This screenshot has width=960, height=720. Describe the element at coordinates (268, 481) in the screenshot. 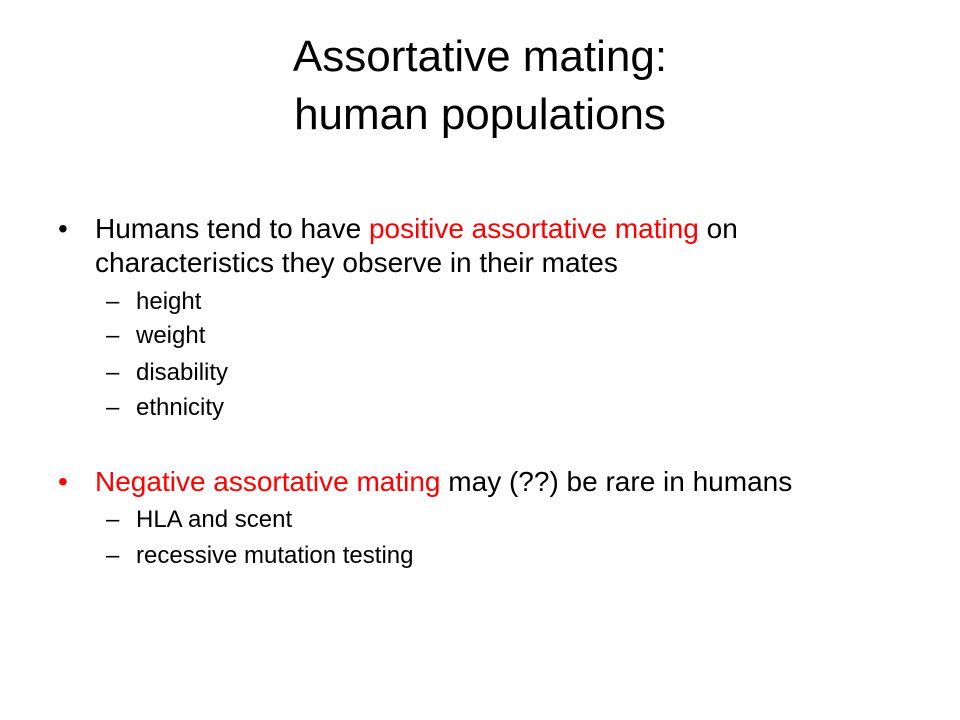

I see `bullet-highlight: Negative assortative mating` at that location.